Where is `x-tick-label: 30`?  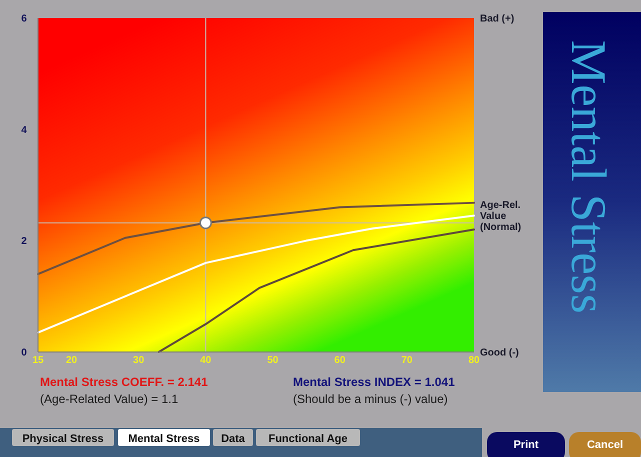 x-tick-label: 30 is located at coordinates (139, 360).